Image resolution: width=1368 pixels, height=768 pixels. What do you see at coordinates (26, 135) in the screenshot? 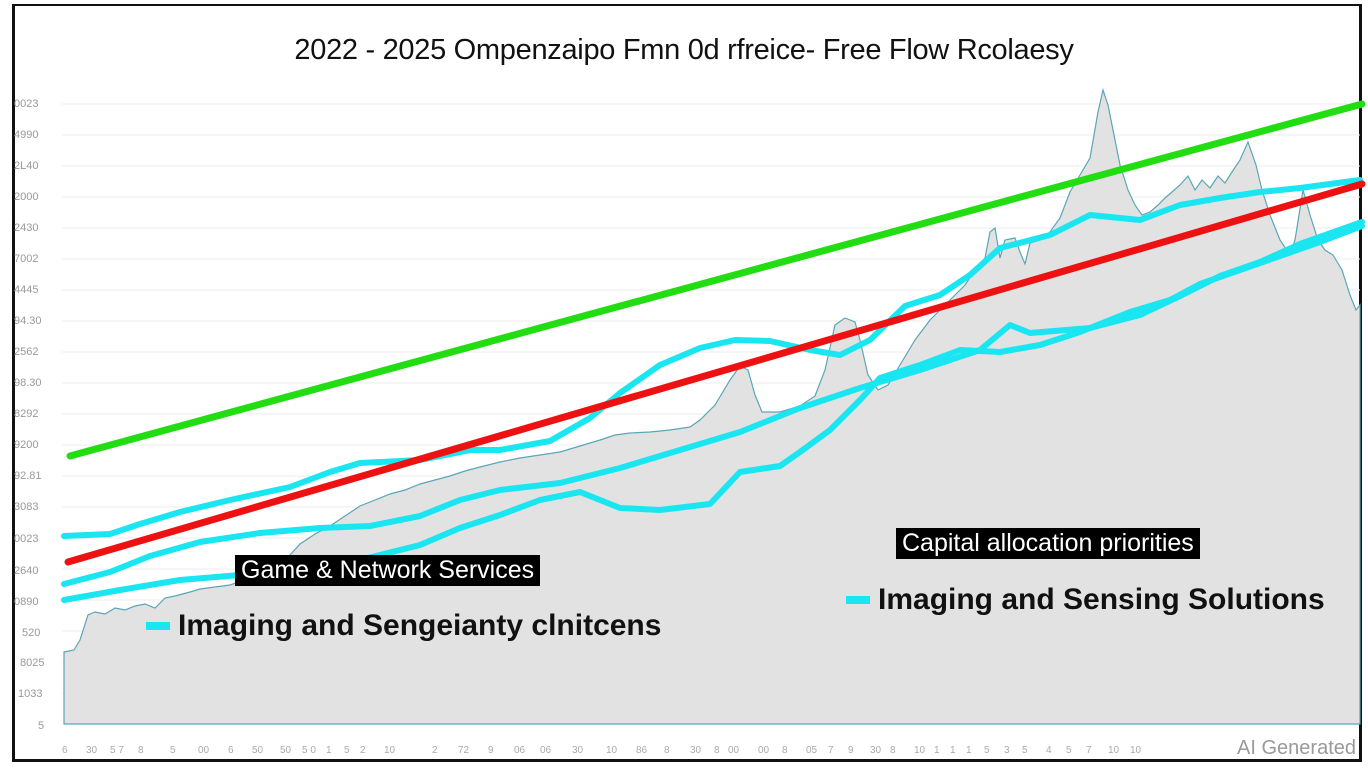
I see `y-tick: 4990` at bounding box center [26, 135].